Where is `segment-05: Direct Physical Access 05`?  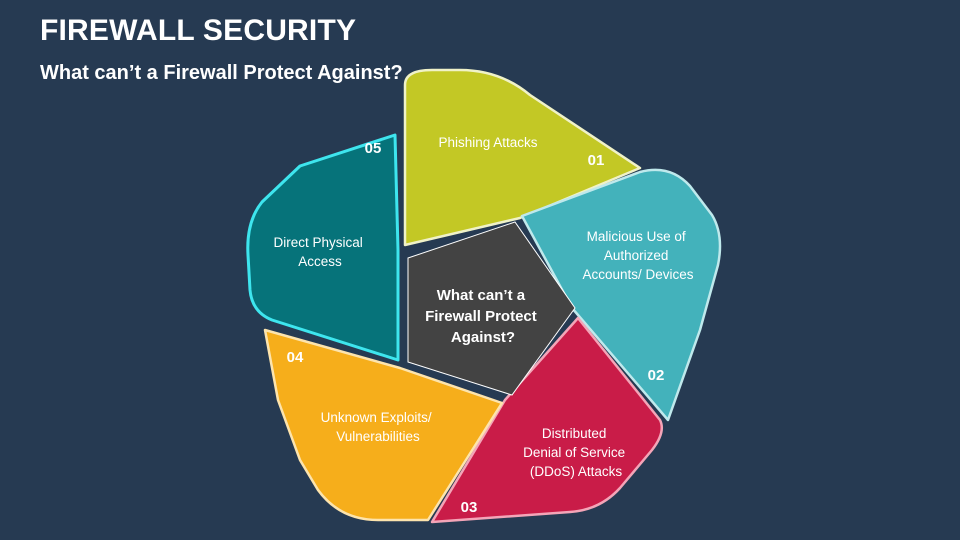 segment-05: Direct Physical Access 05 is located at coordinates (323, 247).